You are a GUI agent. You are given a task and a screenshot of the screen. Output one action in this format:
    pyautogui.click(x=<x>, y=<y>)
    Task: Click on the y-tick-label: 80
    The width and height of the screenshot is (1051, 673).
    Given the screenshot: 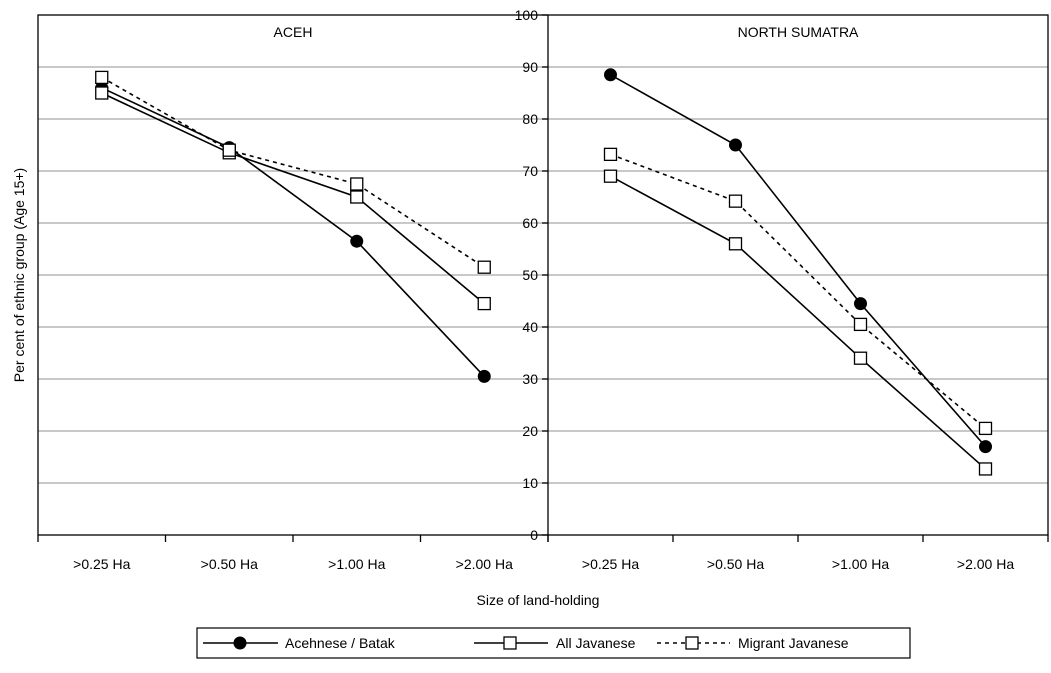 What is the action you would take?
    pyautogui.click(x=530, y=119)
    